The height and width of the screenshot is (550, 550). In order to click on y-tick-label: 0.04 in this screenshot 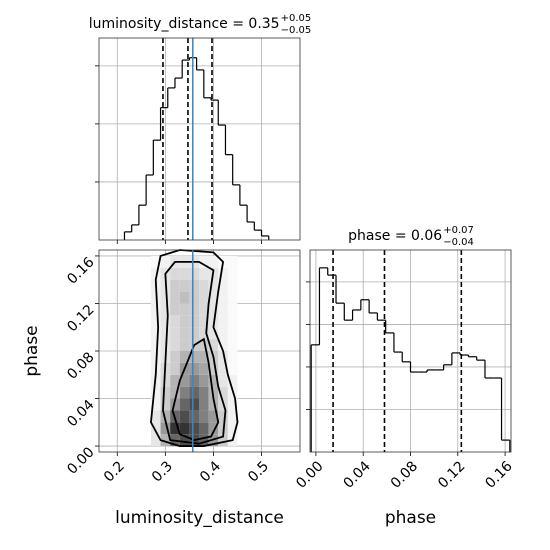, I will do `click(80, 413)`.